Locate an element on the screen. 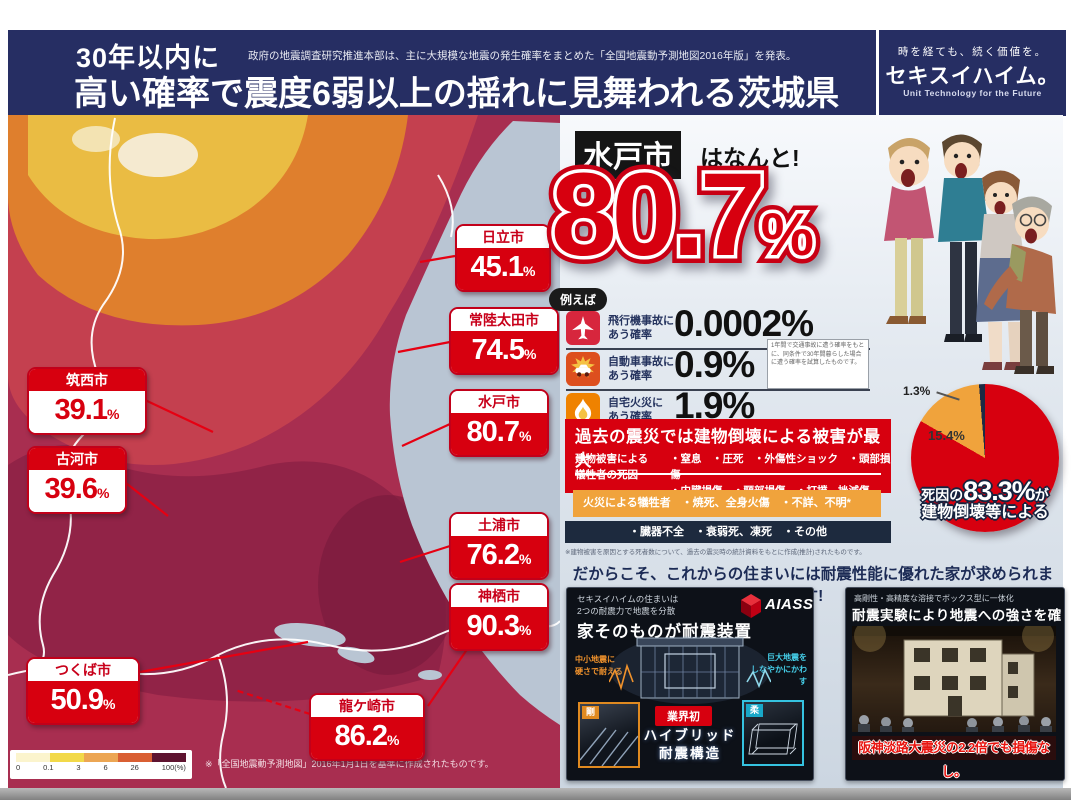  damage-title: 過去の震災では建物倒壊による被害が最大 is located at coordinates (728, 449).